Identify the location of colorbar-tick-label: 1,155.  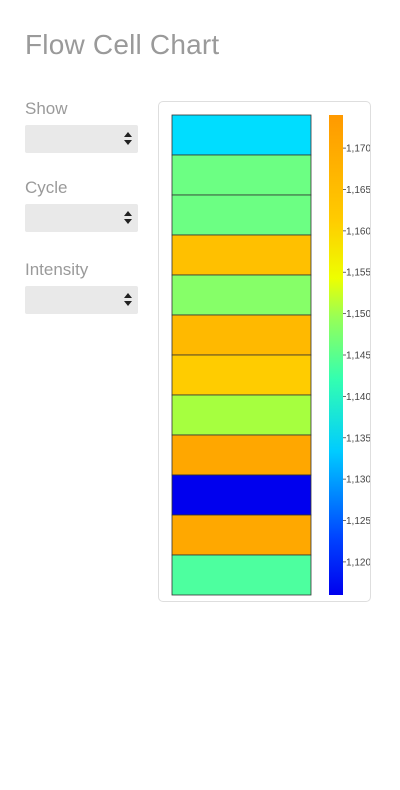
(358, 273).